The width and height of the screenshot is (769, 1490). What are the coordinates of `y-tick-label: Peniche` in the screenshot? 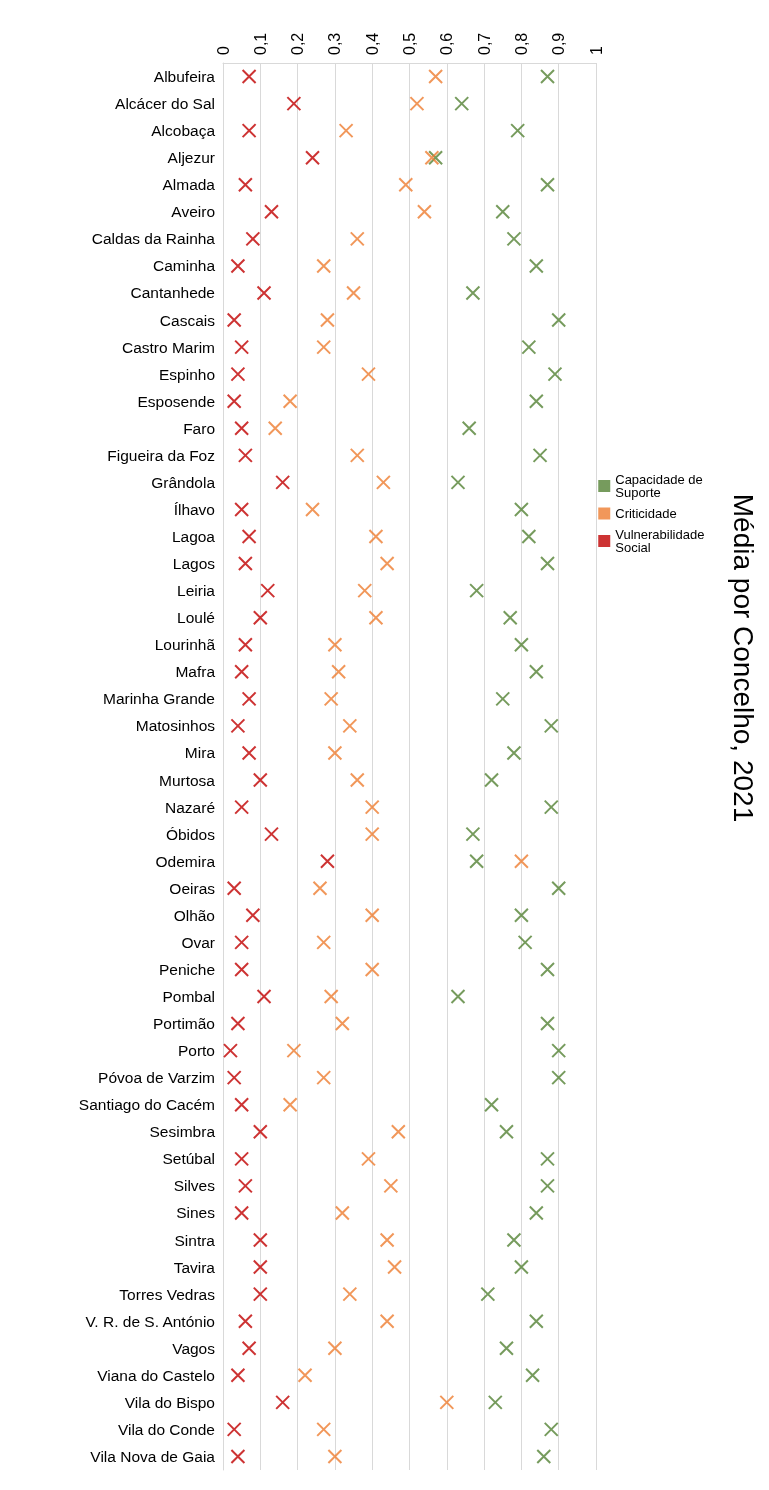 It's located at (186, 969).